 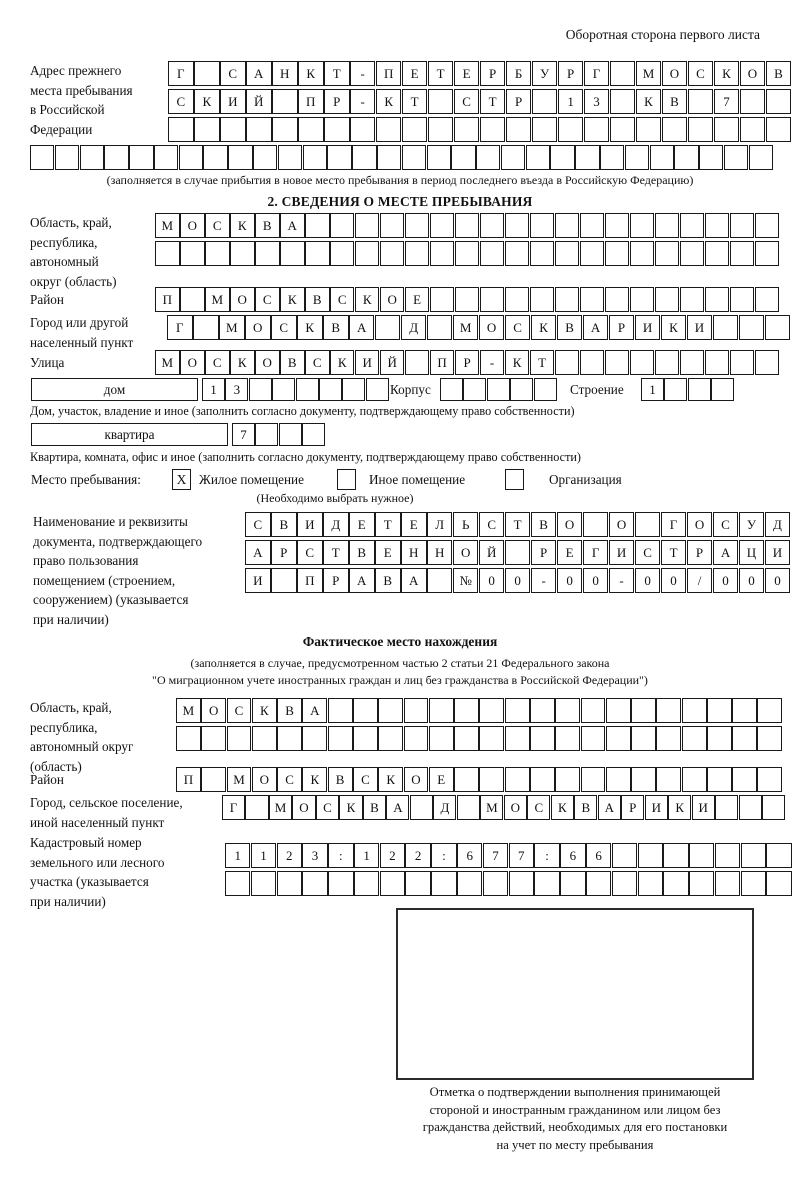 I want to click on char-cell: Й, so click(x=491, y=552).